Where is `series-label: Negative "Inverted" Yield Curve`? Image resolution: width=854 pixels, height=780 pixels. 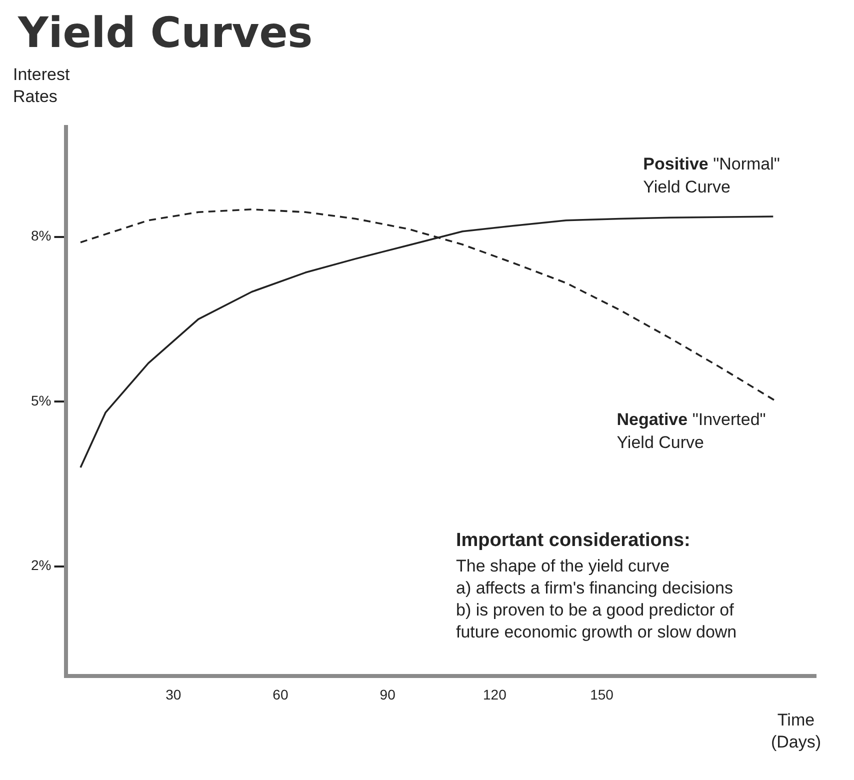 series-label: Negative "Inverted" Yield Curve is located at coordinates (691, 431).